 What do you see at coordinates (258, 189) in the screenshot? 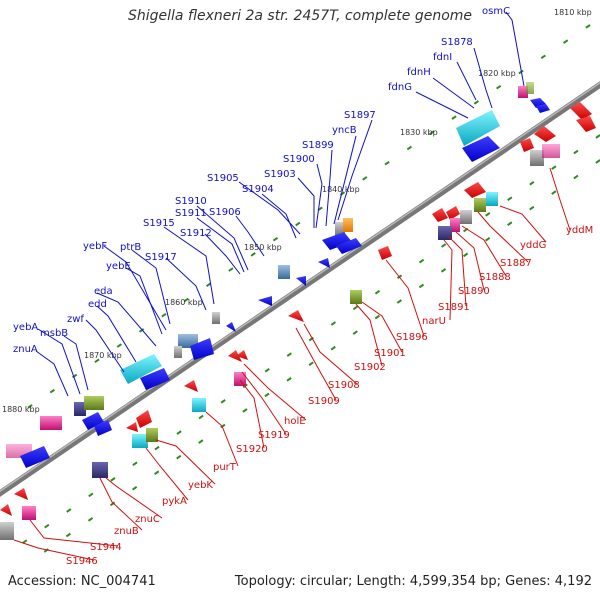
I see `gene-label: S1904` at bounding box center [258, 189].